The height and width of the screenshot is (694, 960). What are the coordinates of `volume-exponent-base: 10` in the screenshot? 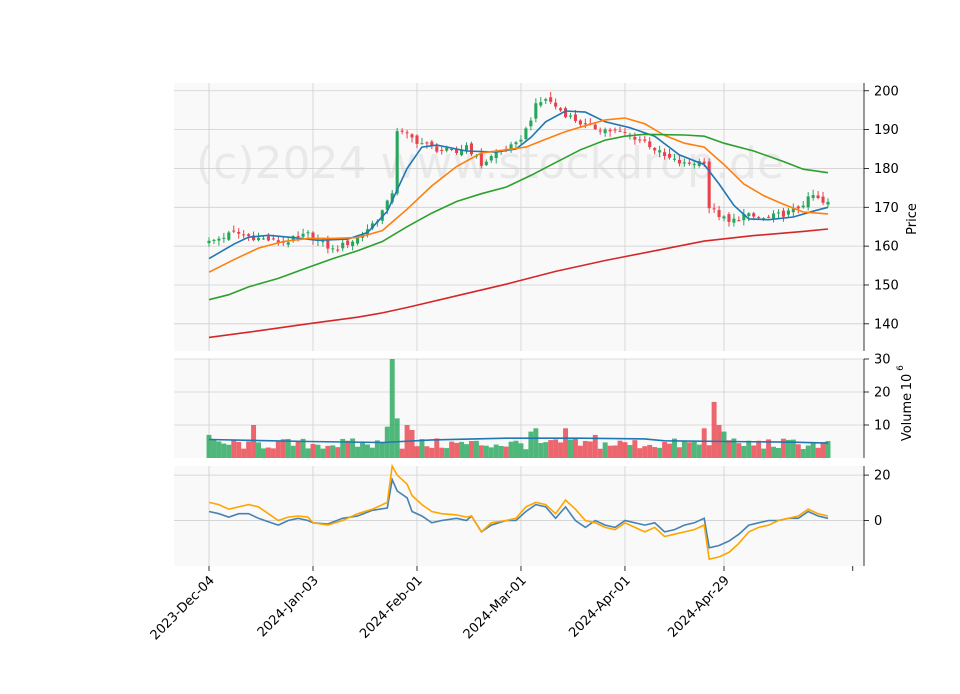 It's located at (907, 382).